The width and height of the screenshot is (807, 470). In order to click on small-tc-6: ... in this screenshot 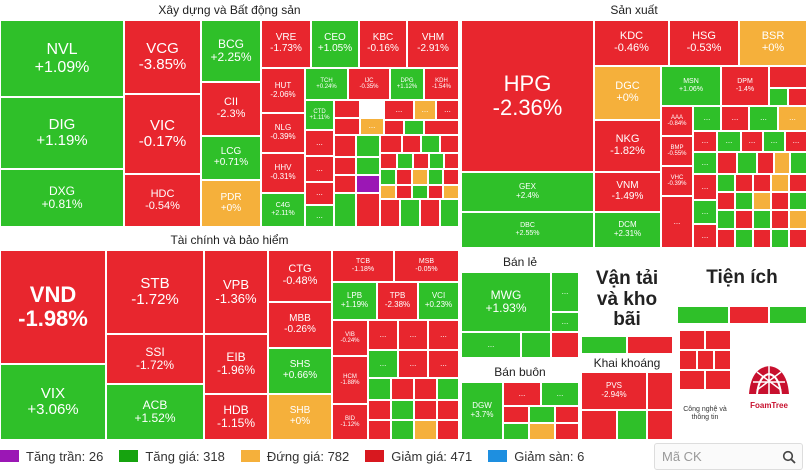, I will do `click(443, 364)`.